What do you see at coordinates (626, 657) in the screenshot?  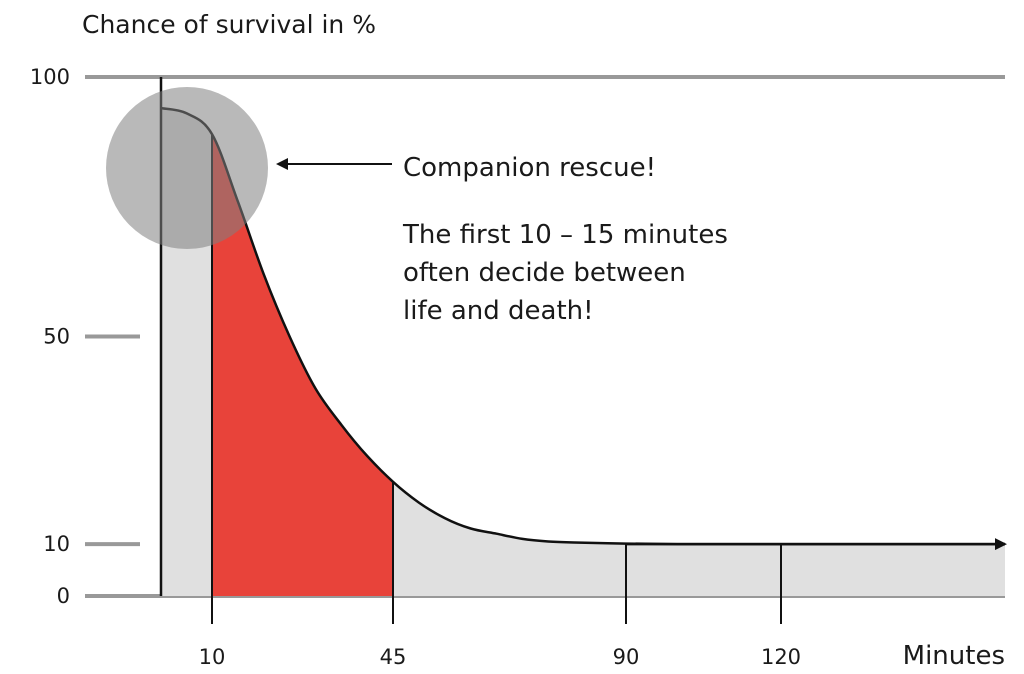 I see `x-tick-90: 90` at bounding box center [626, 657].